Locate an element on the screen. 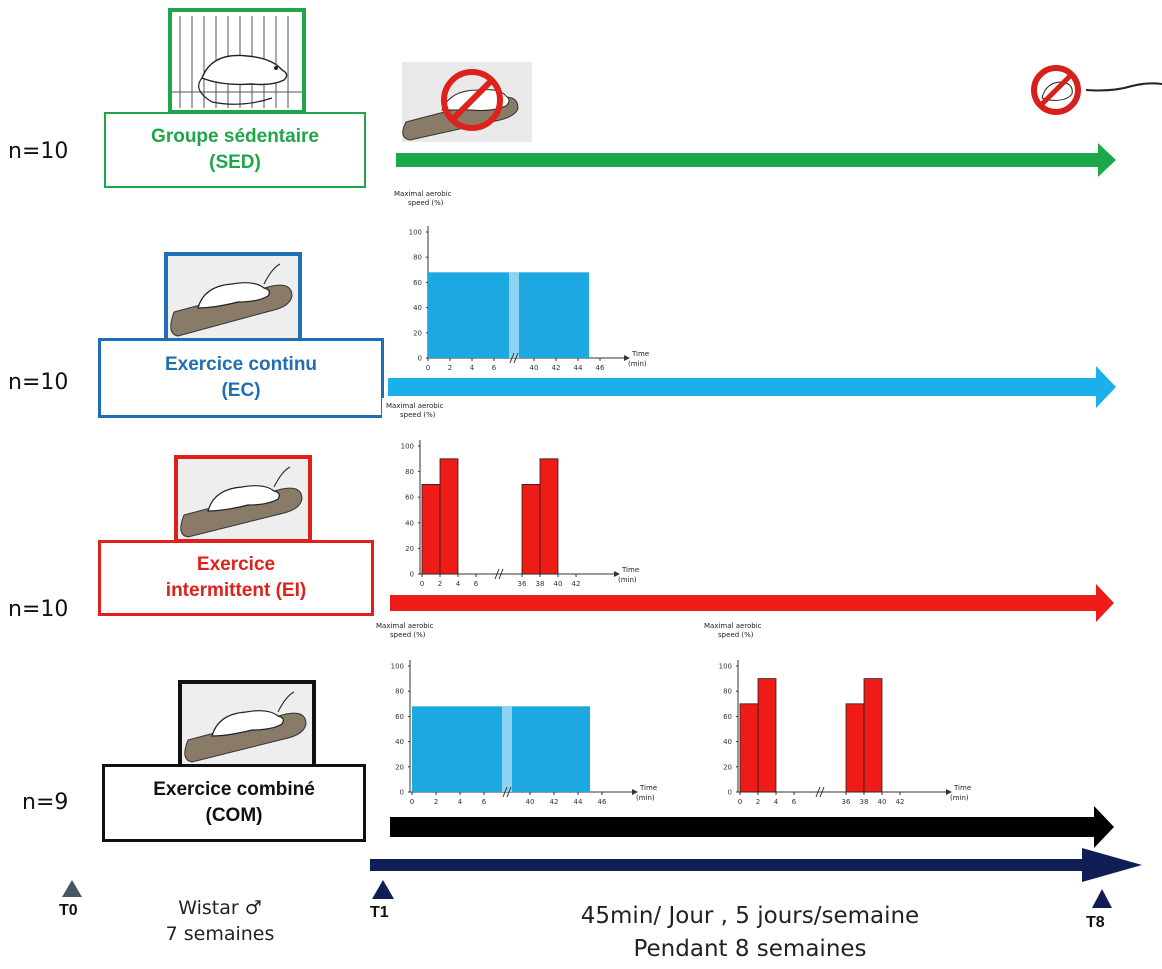  wistar-line: Wistar ♂ is located at coordinates (220, 908).